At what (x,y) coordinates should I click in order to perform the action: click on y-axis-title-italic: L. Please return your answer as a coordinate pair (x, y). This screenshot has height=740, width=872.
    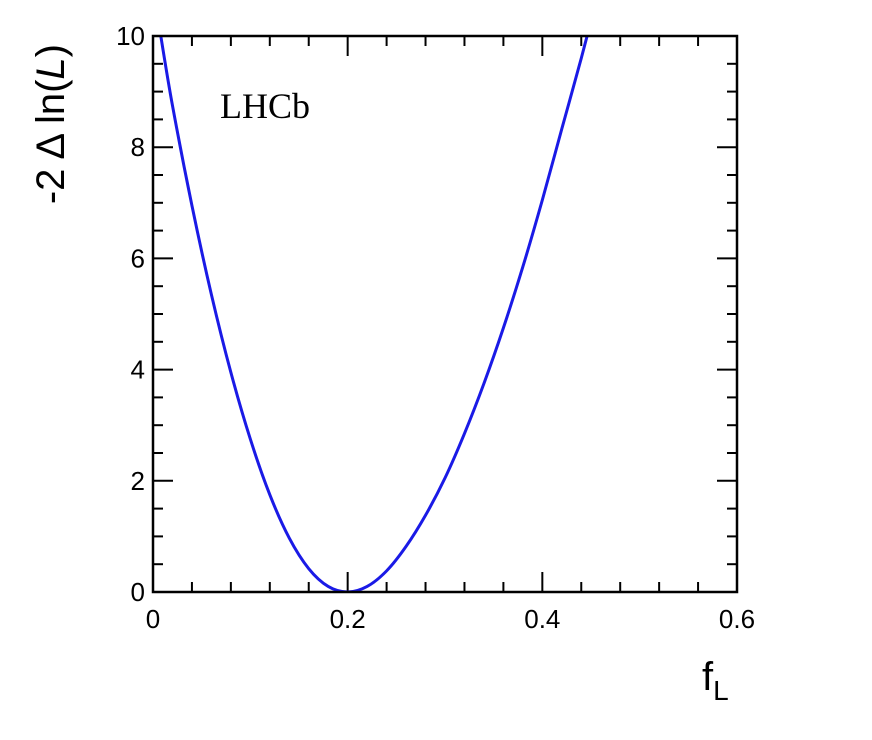
    Looking at the image, I should click on (51, 68).